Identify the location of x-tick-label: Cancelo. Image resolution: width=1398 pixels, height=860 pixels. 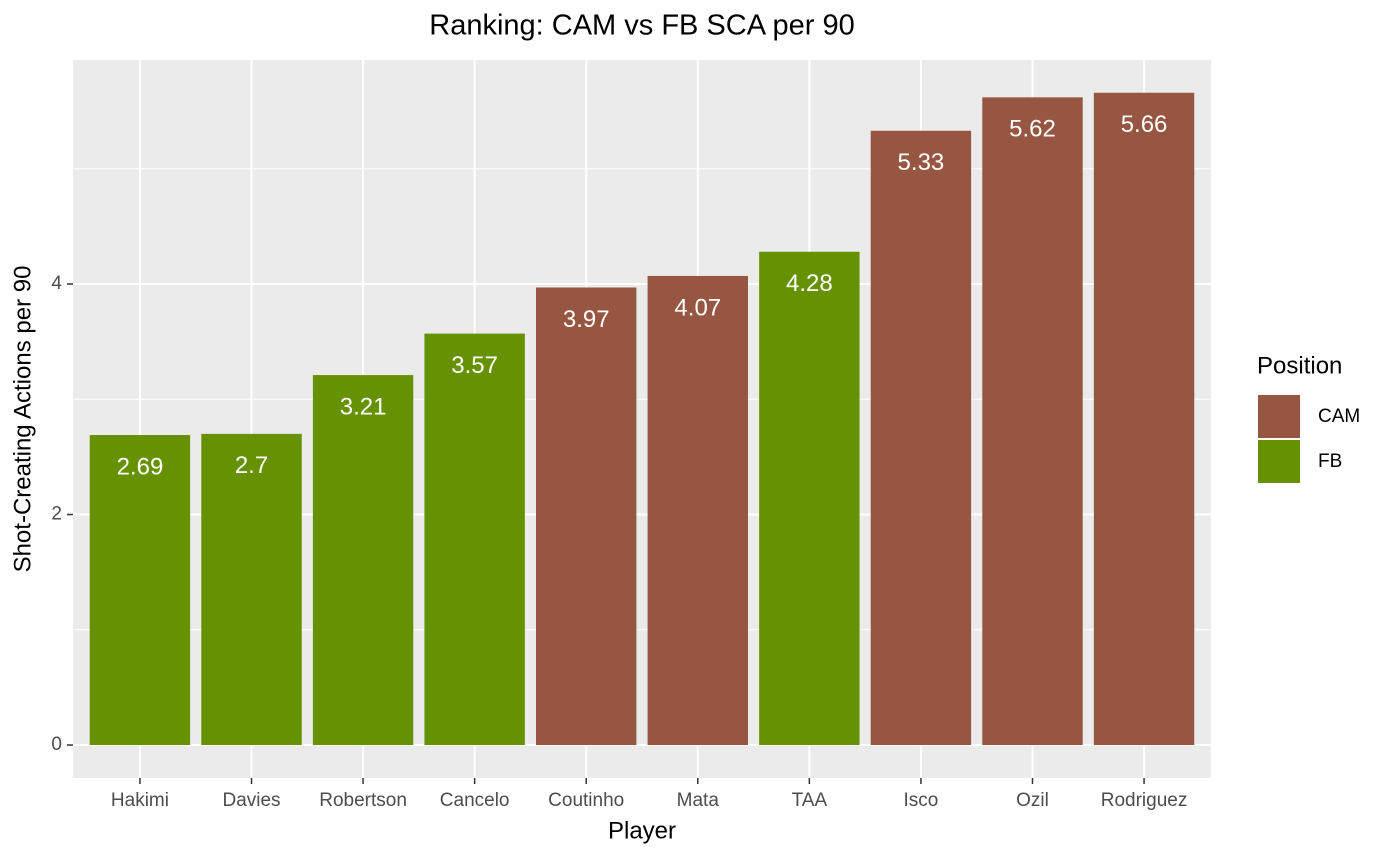
(475, 800).